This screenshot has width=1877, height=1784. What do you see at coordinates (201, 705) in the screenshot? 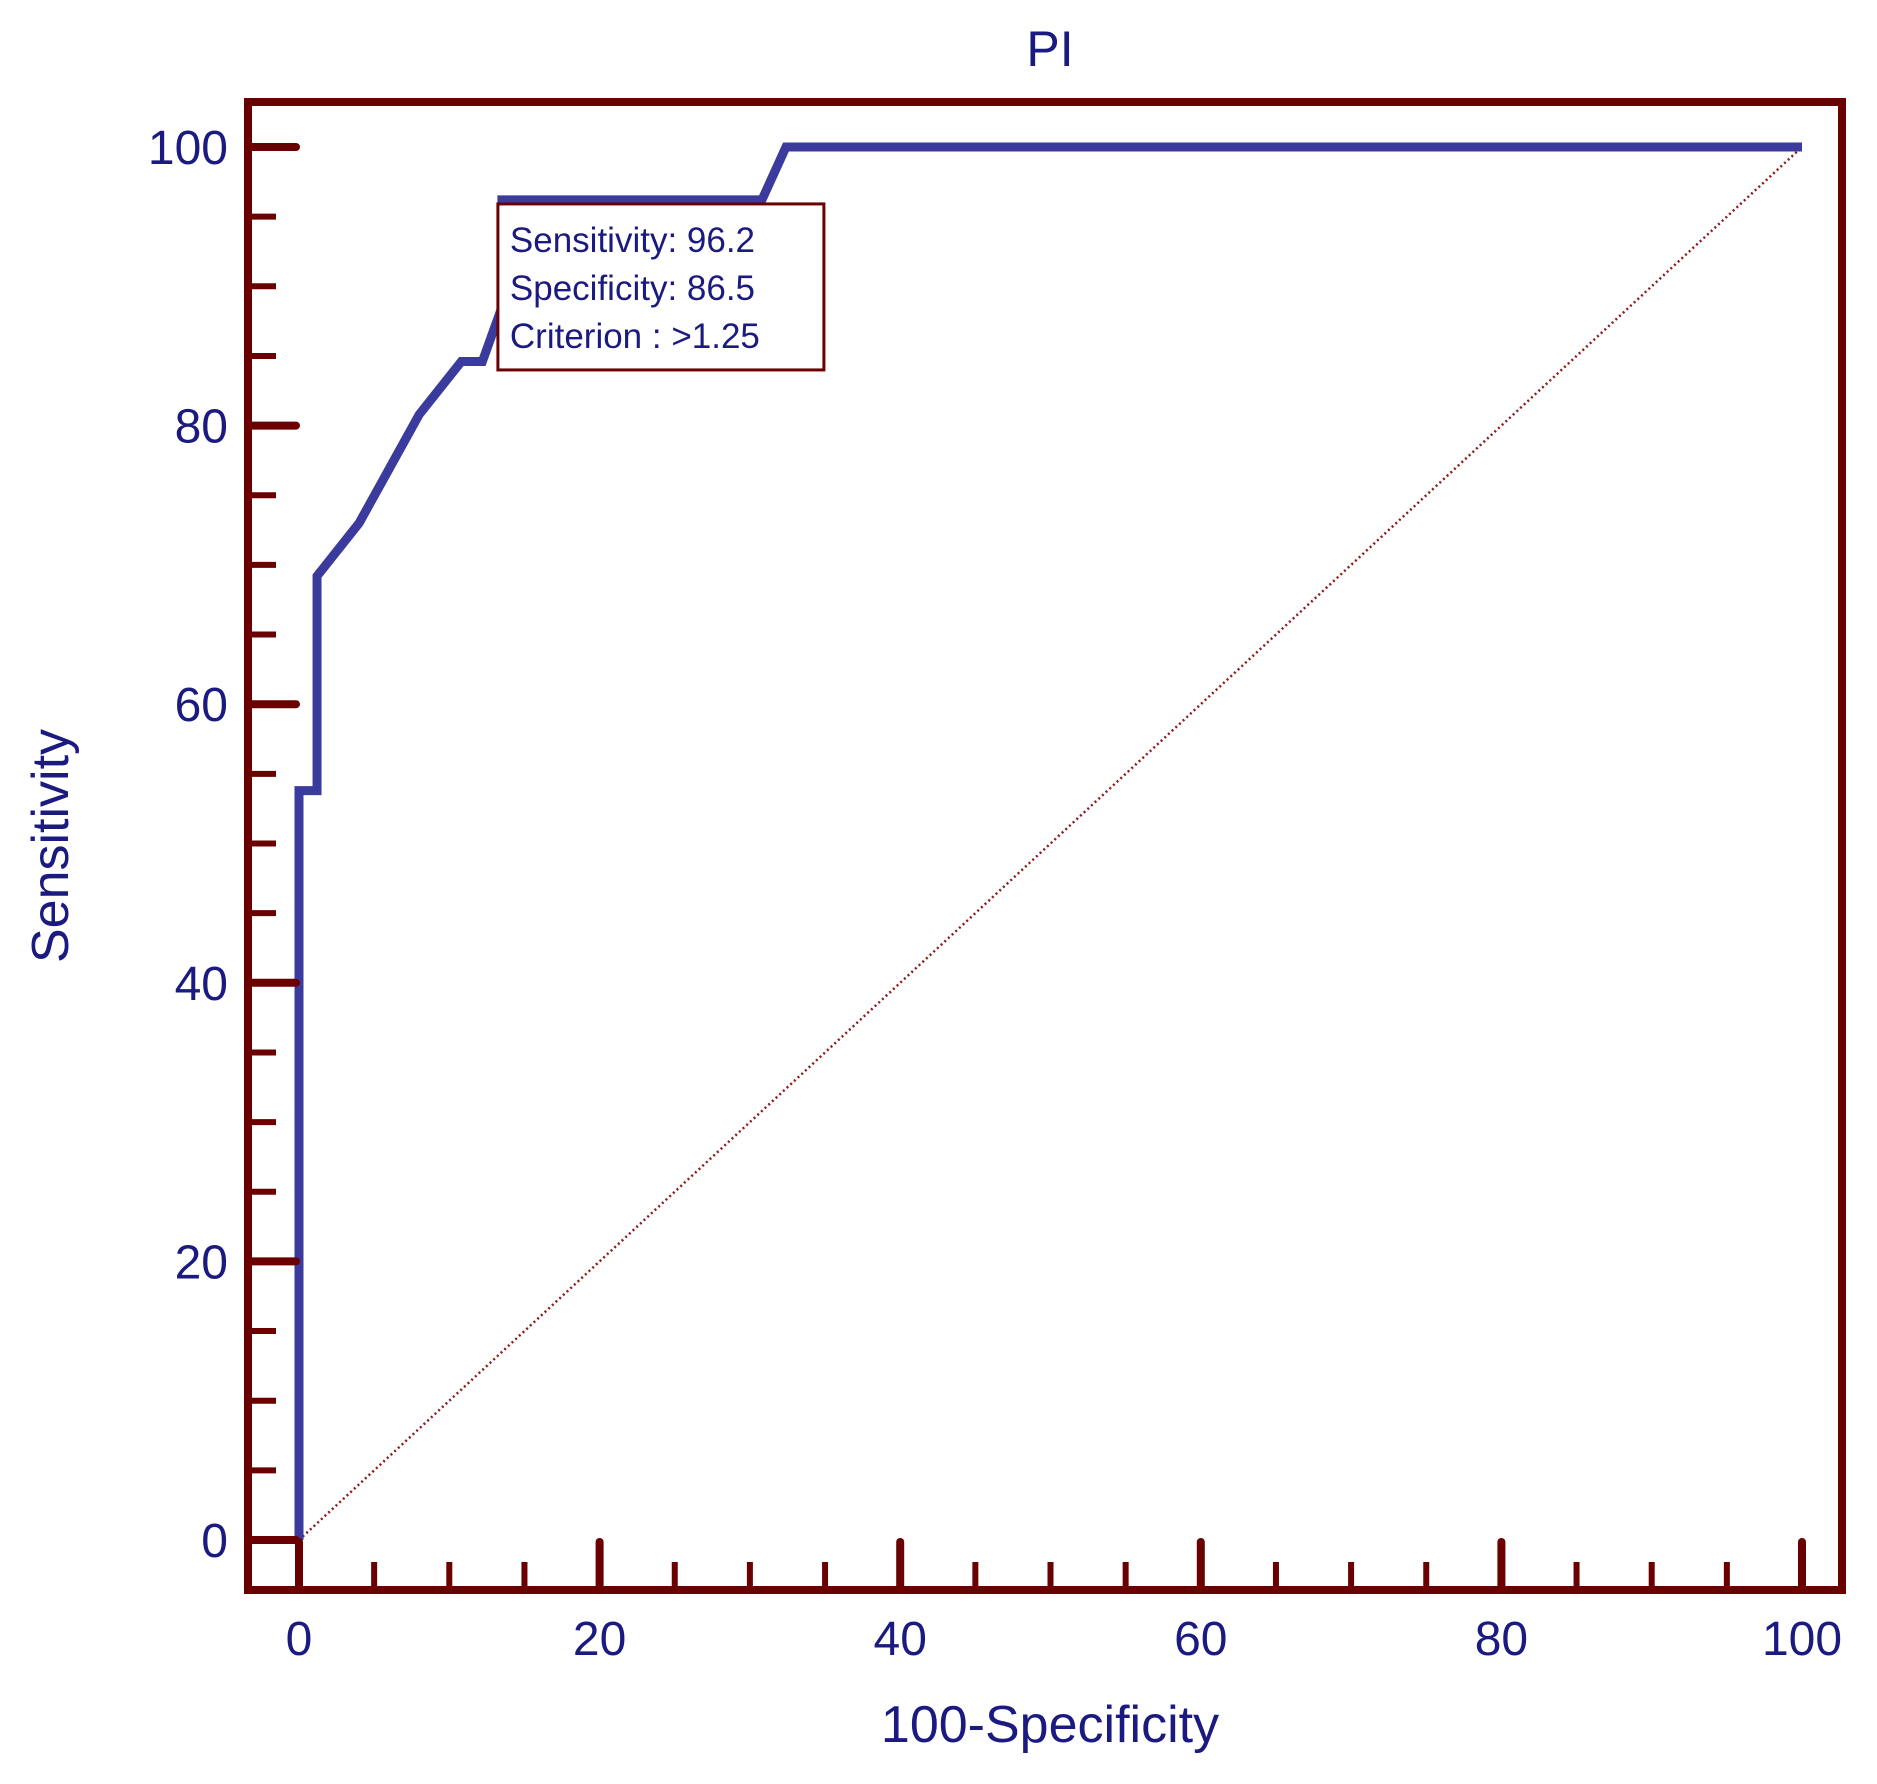
I see `y-tick-label: 60` at bounding box center [201, 705].